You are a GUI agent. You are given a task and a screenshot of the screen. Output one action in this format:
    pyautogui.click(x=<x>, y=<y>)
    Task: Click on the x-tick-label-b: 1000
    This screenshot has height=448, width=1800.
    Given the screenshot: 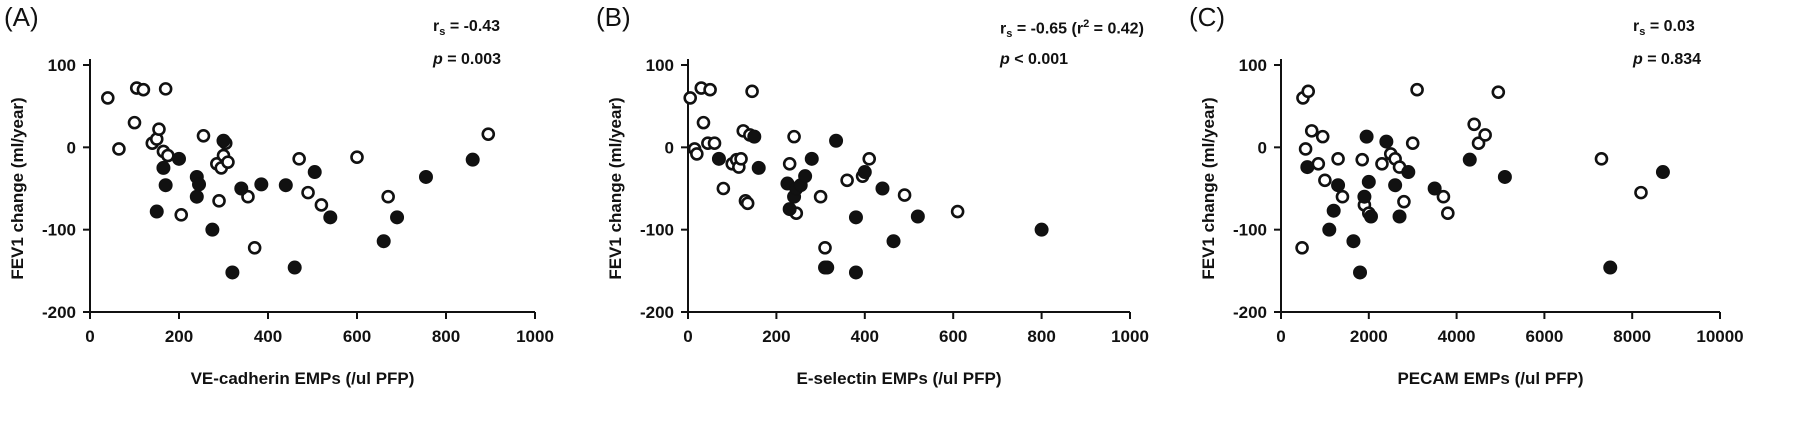 What is the action you would take?
    pyautogui.click(x=1130, y=336)
    